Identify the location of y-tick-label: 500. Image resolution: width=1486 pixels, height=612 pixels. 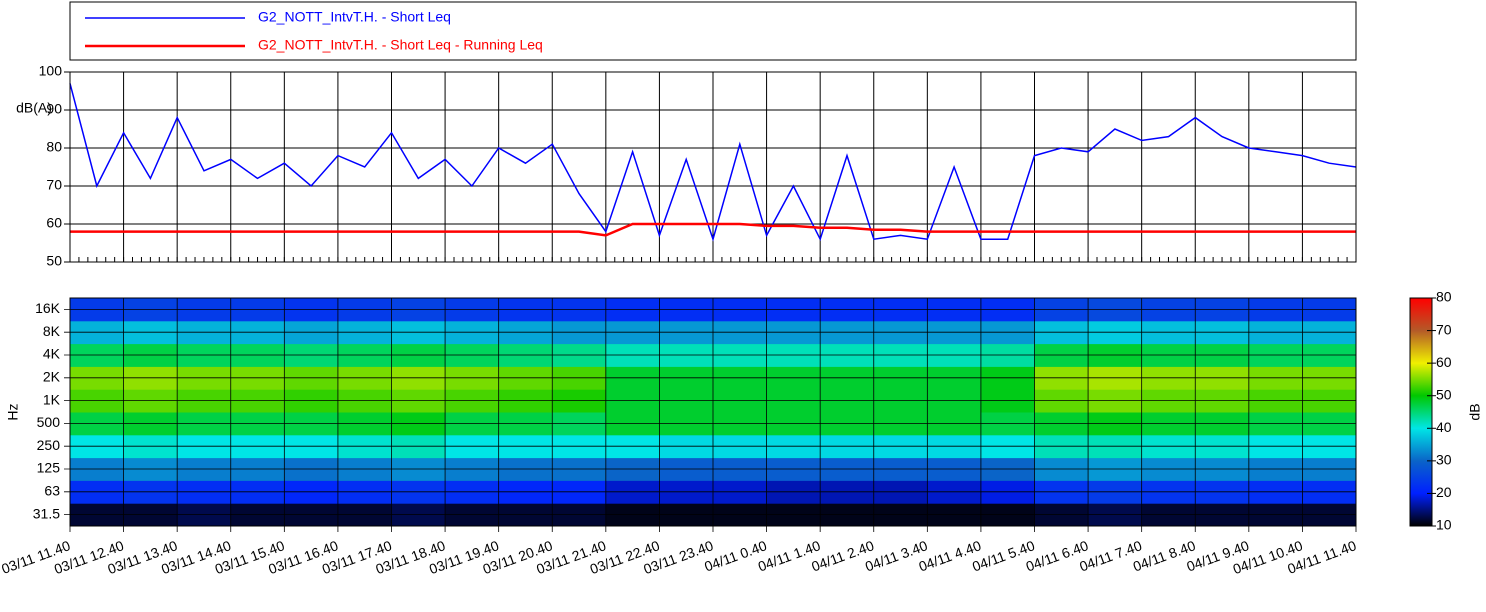
(49, 422).